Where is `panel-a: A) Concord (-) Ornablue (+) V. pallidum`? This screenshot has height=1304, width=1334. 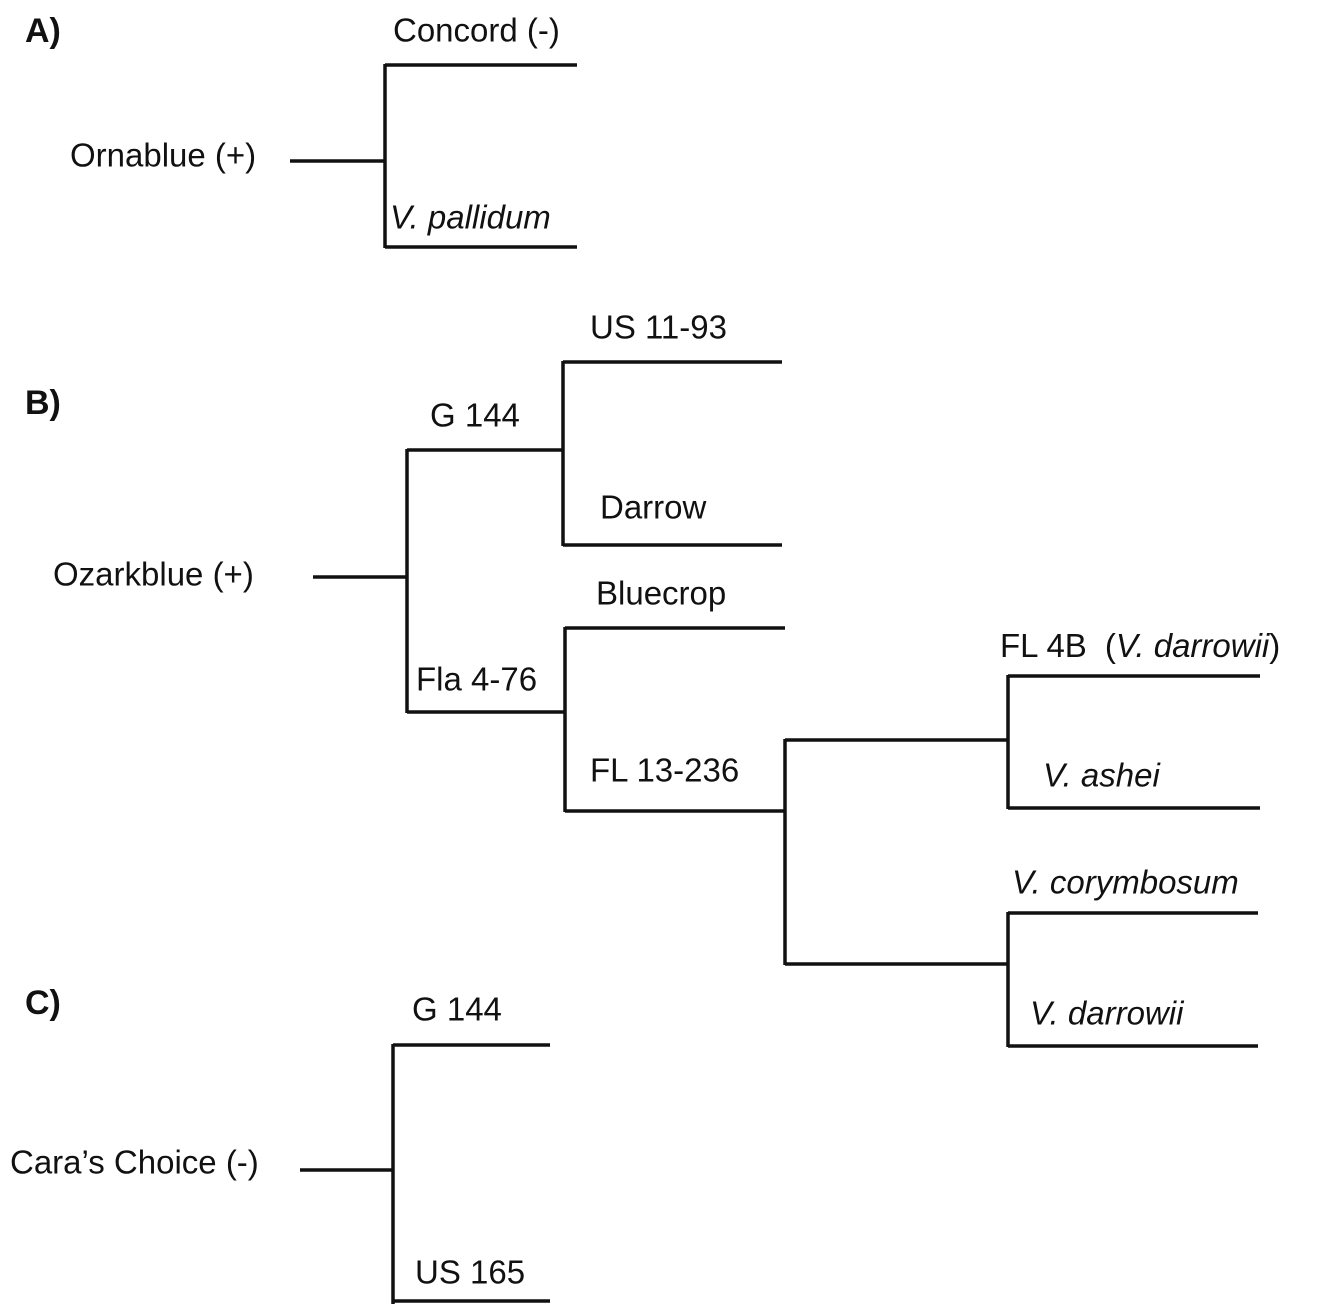
panel-a: A) Concord (-) Ornablue (+) V. pallidum is located at coordinates (301, 130).